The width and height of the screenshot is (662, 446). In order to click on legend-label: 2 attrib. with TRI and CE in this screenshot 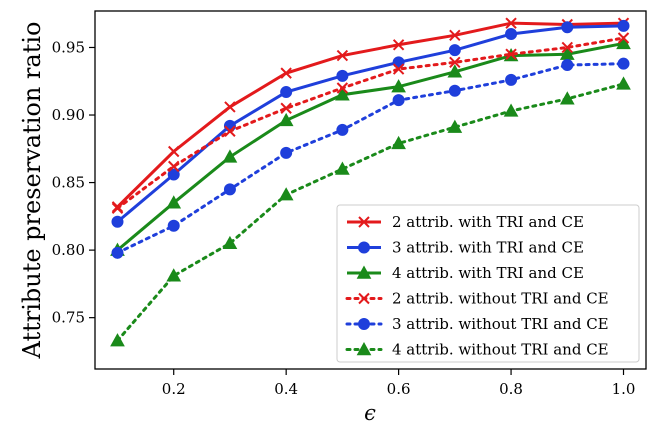, I will do `click(488, 222)`.